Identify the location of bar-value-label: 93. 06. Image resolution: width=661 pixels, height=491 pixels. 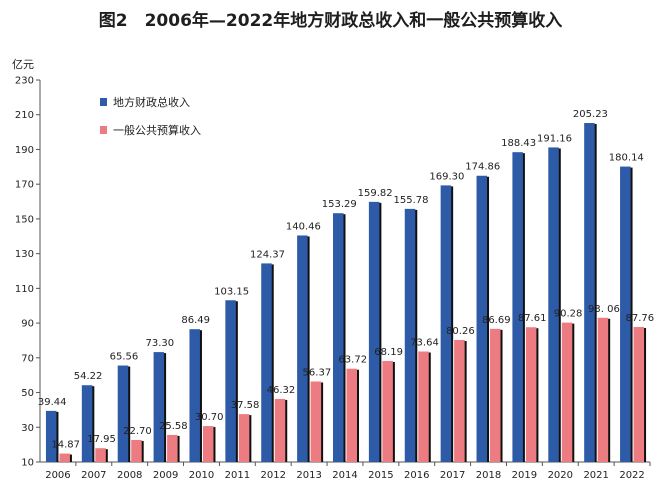
(604, 309).